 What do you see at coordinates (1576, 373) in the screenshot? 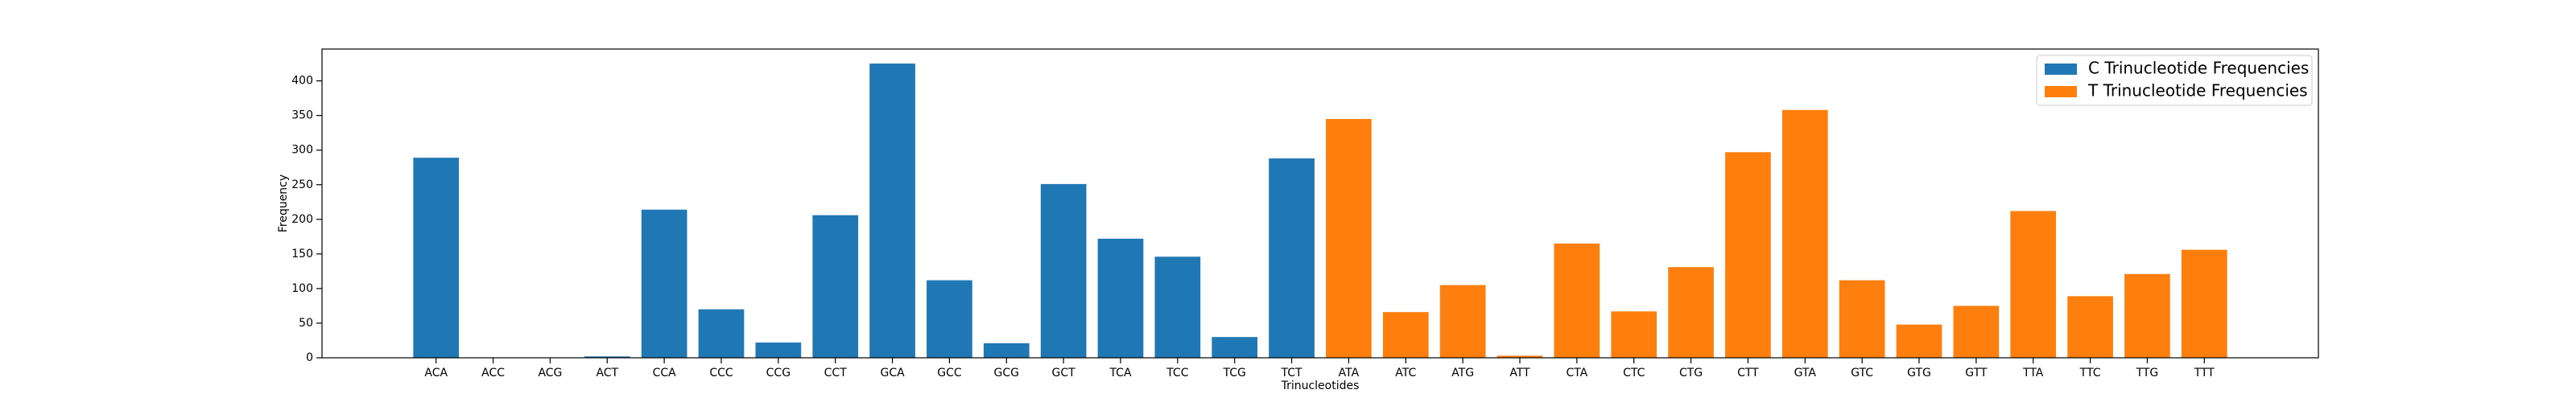
I see `x-tick-label: CTA` at bounding box center [1576, 373].